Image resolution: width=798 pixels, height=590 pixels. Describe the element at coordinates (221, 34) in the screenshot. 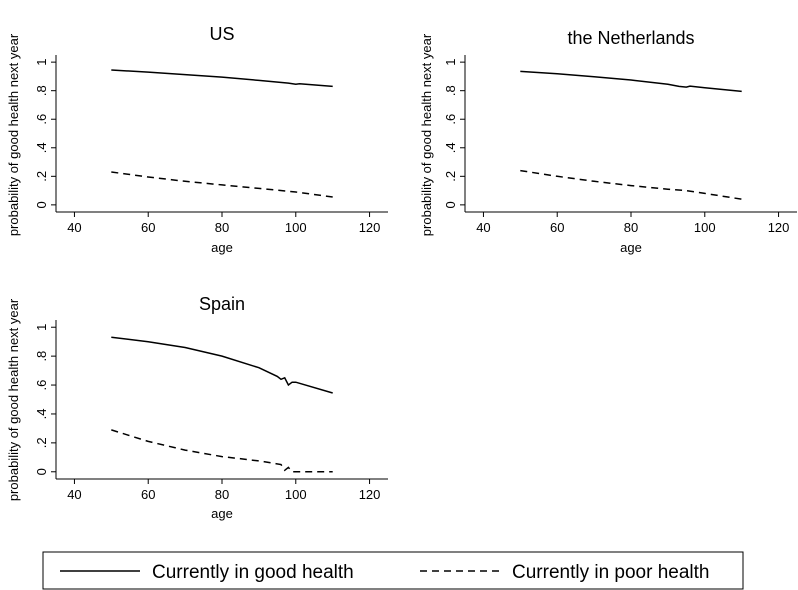

I see `chart-title: US` at that location.